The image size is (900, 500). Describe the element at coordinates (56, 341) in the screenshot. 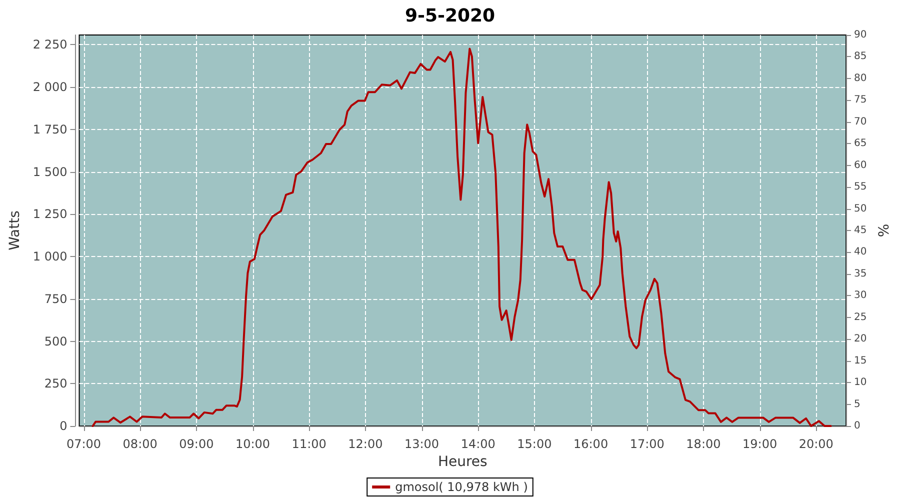

I see `y-tick-label: 500` at that location.